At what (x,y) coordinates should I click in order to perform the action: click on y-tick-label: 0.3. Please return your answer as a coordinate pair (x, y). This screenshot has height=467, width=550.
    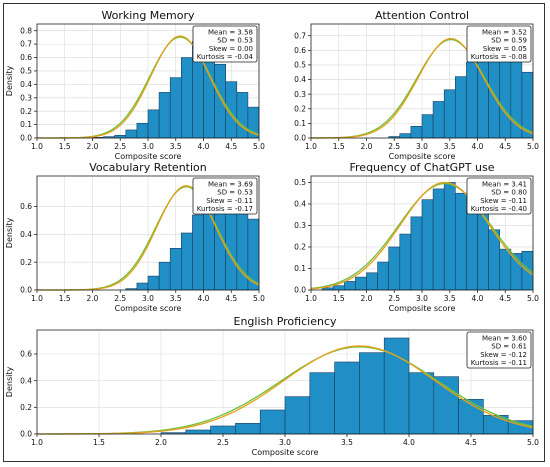
    Looking at the image, I should click on (26, 97).